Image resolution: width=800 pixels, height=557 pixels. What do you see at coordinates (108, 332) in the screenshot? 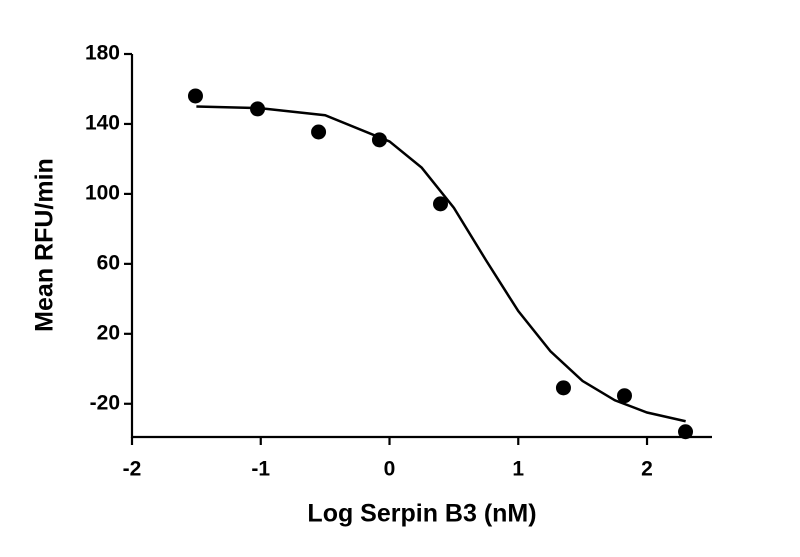
I see `y-tick-label: 20` at bounding box center [108, 332].